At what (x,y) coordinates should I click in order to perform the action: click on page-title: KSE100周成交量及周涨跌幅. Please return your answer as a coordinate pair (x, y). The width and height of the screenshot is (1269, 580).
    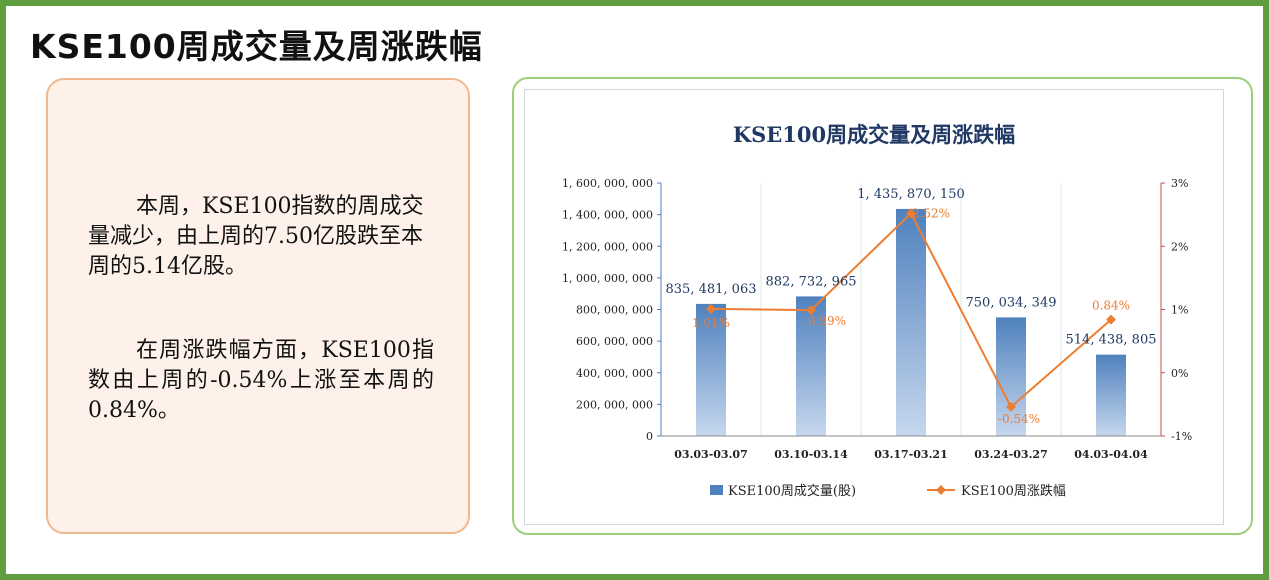
    Looking at the image, I should click on (256, 46).